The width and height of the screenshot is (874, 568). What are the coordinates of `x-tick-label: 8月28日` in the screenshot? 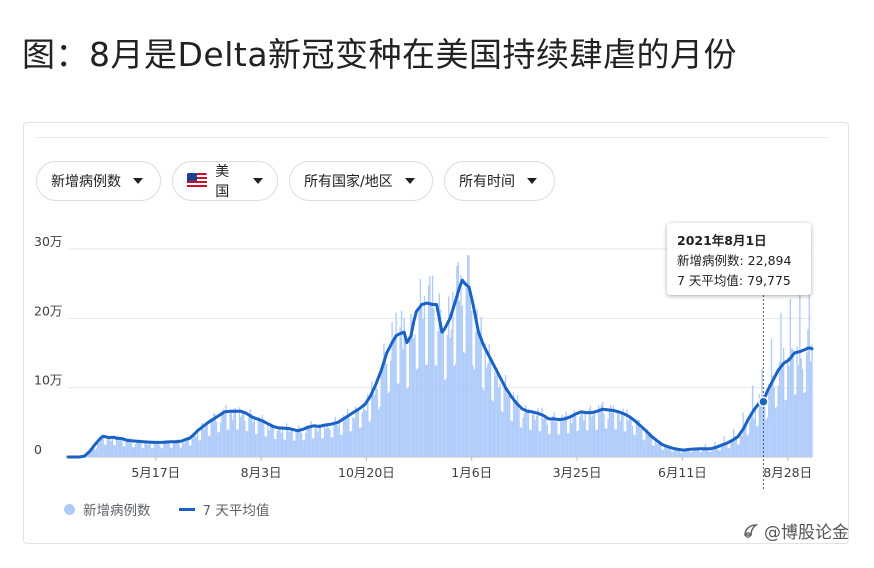 It's located at (787, 472).